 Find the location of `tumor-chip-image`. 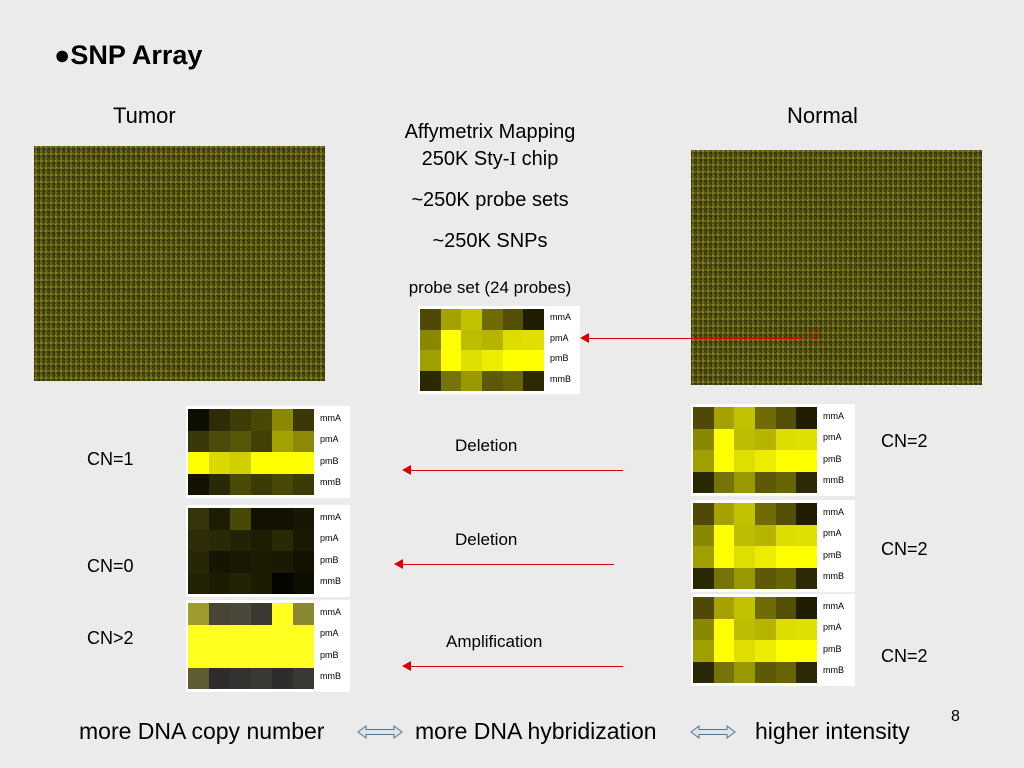

tumor-chip-image is located at coordinates (179, 263).